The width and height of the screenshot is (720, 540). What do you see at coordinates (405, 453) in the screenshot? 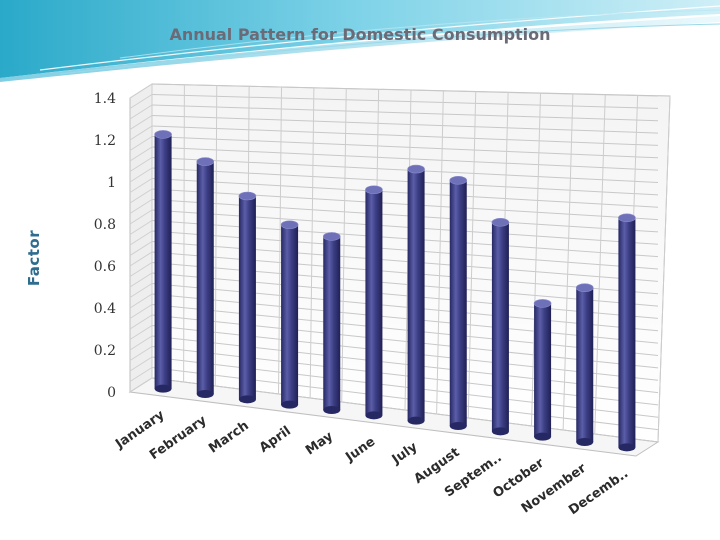
I see `x-tick-label: July` at bounding box center [405, 453].